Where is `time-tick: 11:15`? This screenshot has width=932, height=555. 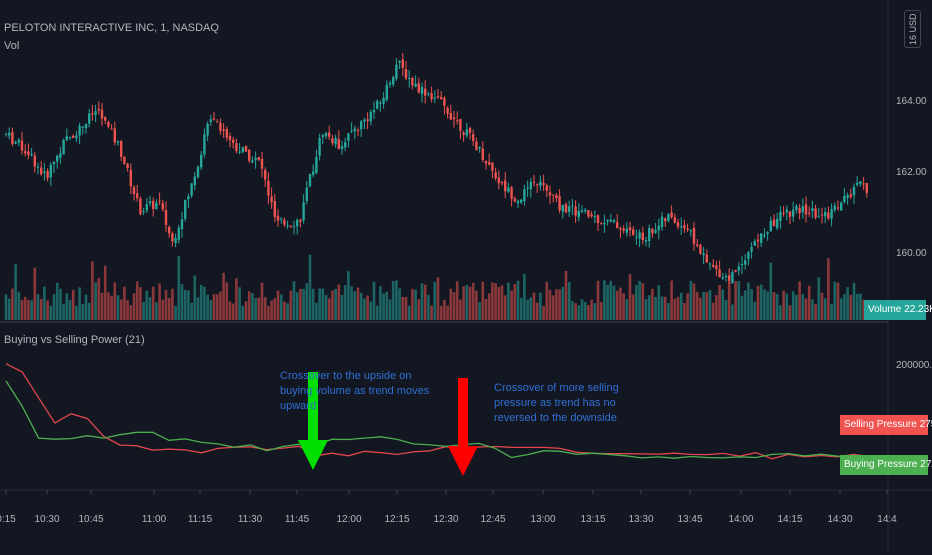 time-tick: 11:15 is located at coordinates (200, 519).